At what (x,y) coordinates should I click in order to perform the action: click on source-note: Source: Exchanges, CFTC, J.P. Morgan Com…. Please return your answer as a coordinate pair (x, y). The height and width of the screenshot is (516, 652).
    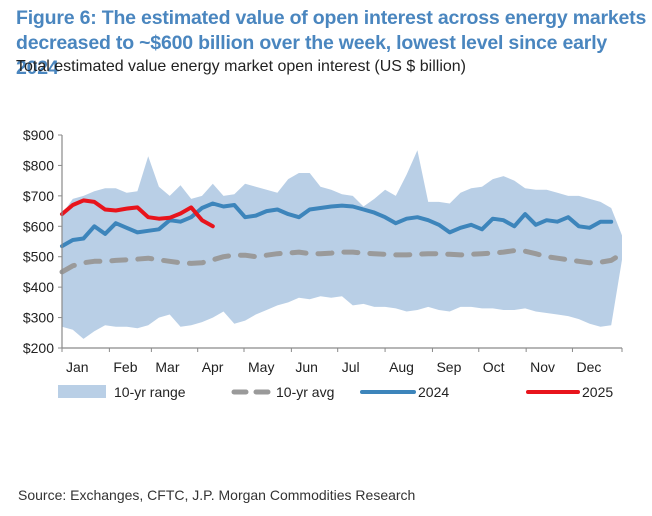
    Looking at the image, I should click on (217, 495).